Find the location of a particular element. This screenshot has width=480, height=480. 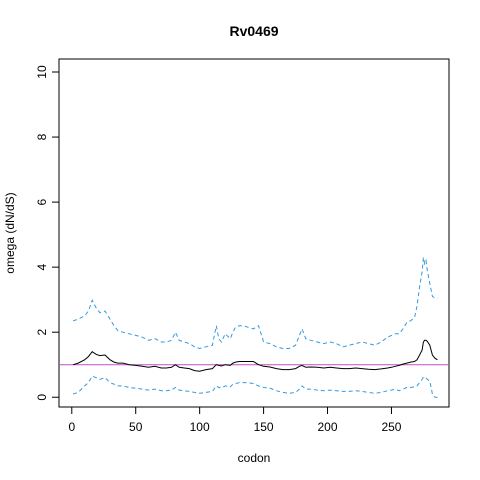

x-axis: 0 50 100 150 200 250 is located at coordinates (235, 420).